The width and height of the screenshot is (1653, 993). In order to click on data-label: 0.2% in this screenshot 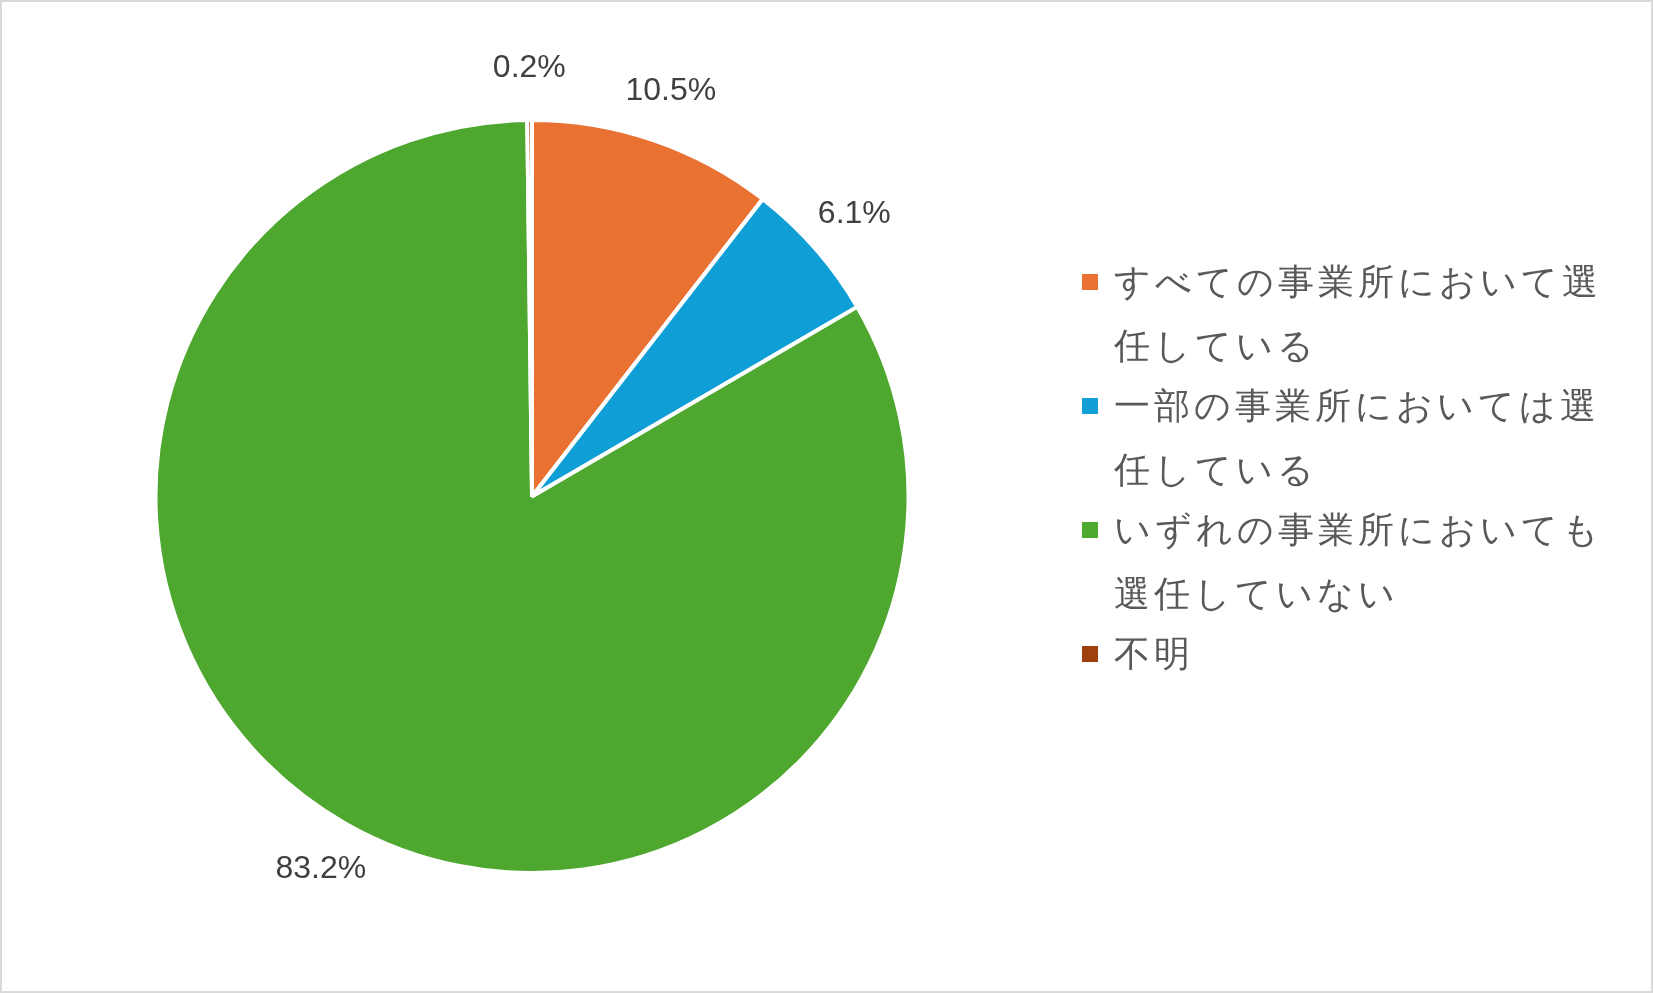, I will do `click(529, 65)`.